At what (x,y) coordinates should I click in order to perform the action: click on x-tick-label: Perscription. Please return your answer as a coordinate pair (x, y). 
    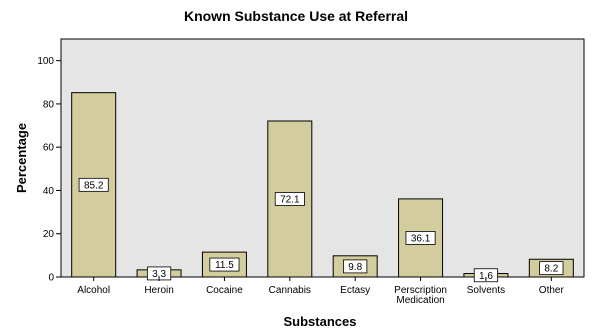
    Looking at the image, I should click on (420, 290).